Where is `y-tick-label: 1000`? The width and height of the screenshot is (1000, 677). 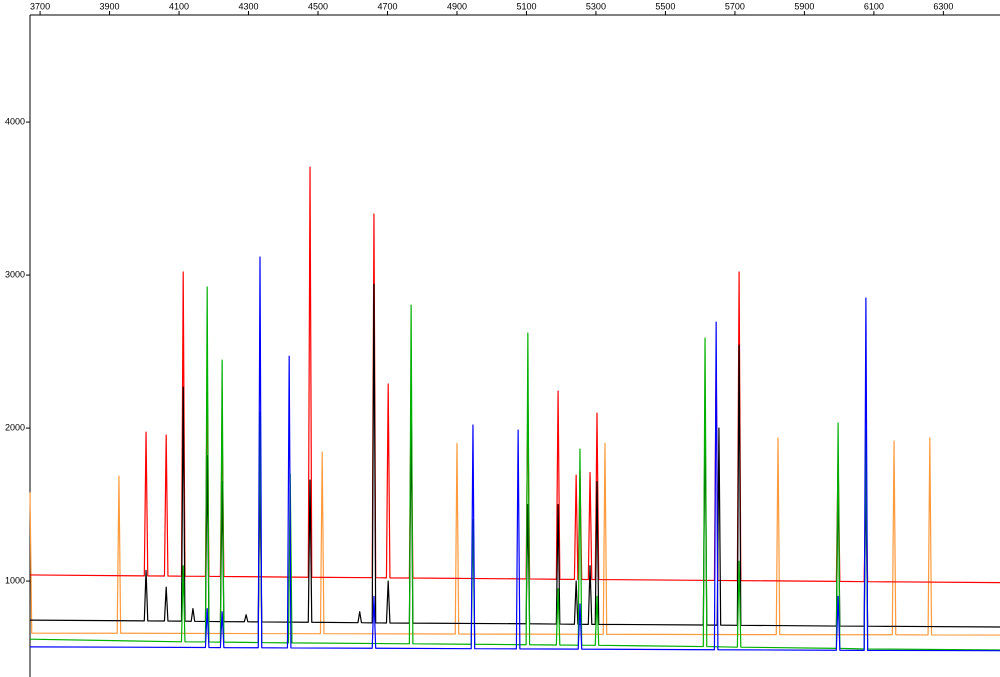 y-tick-label: 1000 is located at coordinates (15, 580).